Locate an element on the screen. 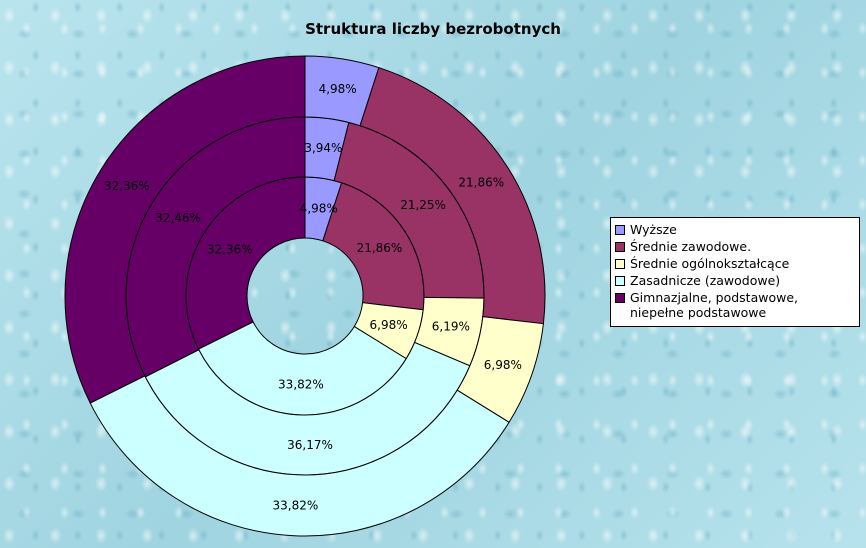 This screenshot has height=548, width=866. legend-label: Średnie zawodowe. is located at coordinates (691, 246).